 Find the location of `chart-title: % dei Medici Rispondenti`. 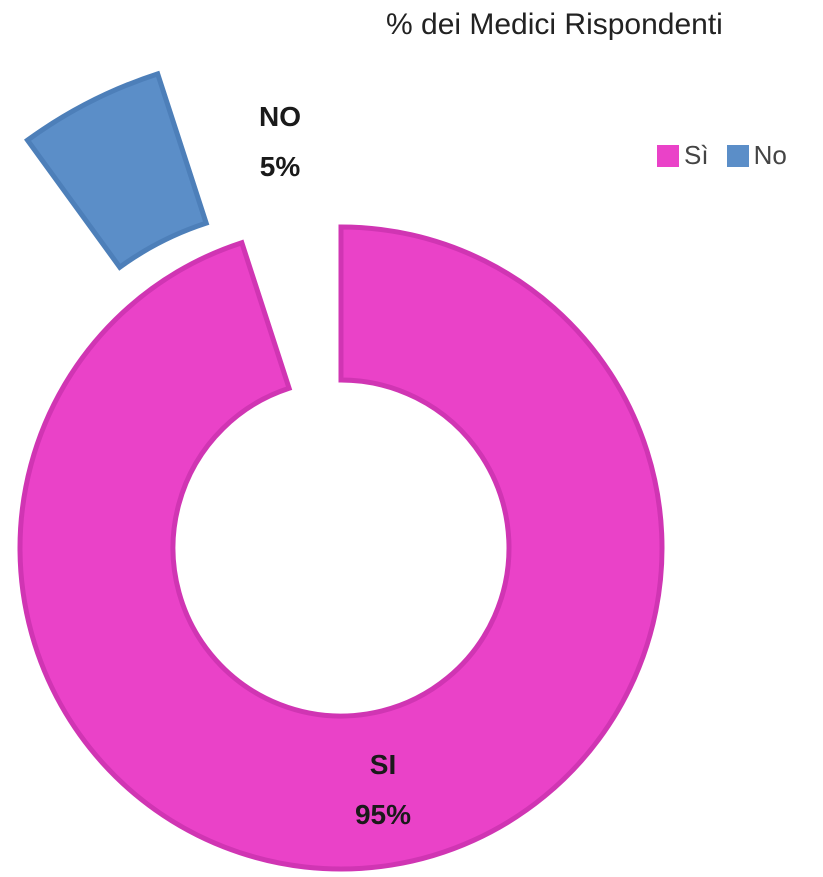

chart-title: % dei Medici Rispondenti is located at coordinates (554, 24).